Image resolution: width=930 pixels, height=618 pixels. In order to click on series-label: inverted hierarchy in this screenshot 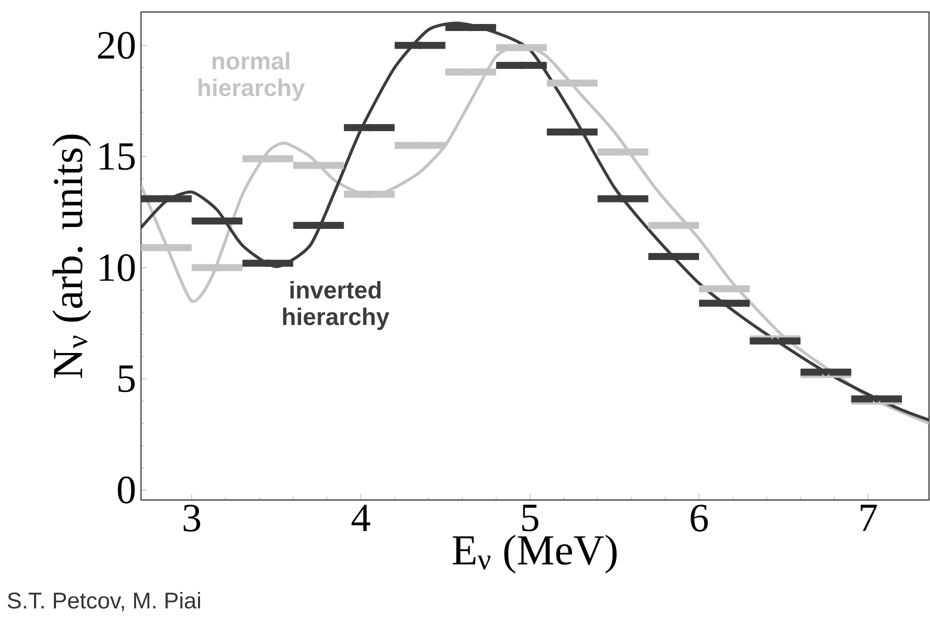, I will do `click(336, 305)`.